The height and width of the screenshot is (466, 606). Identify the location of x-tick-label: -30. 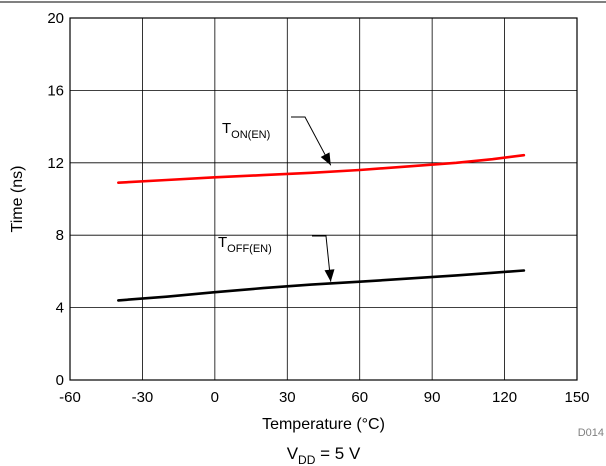
(143, 397).